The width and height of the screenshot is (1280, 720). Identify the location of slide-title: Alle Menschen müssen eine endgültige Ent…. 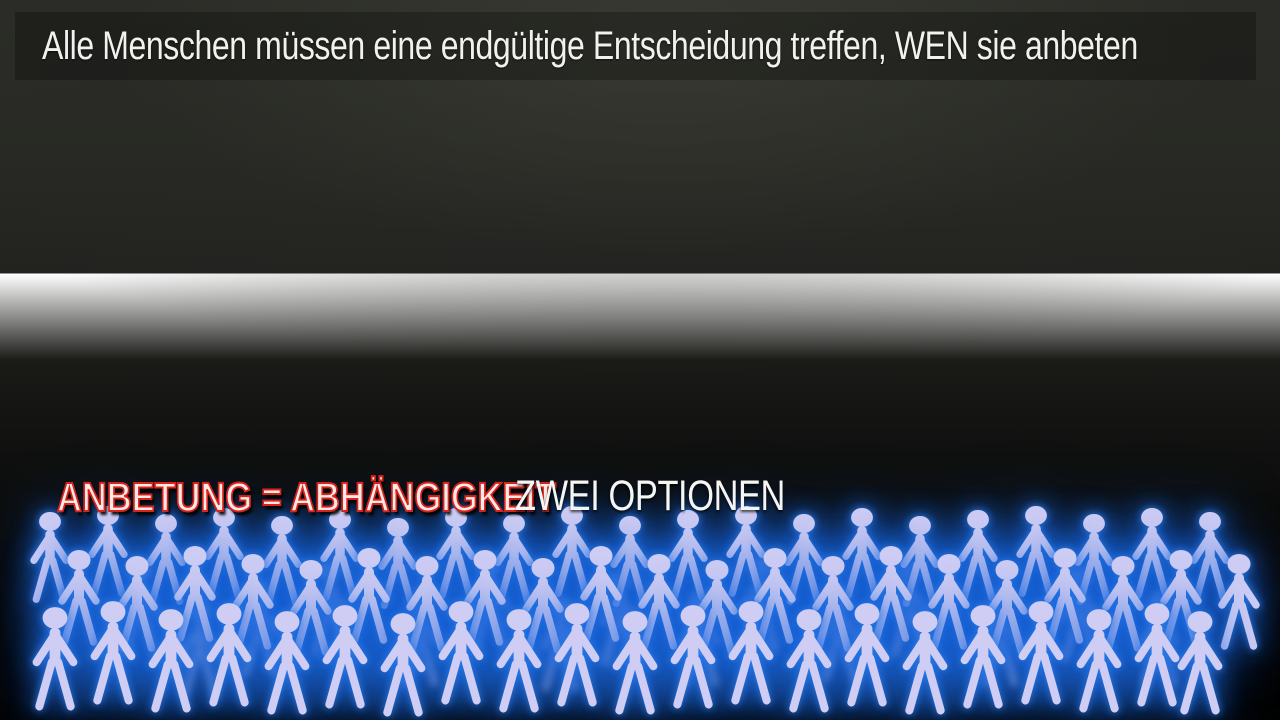
(590, 45).